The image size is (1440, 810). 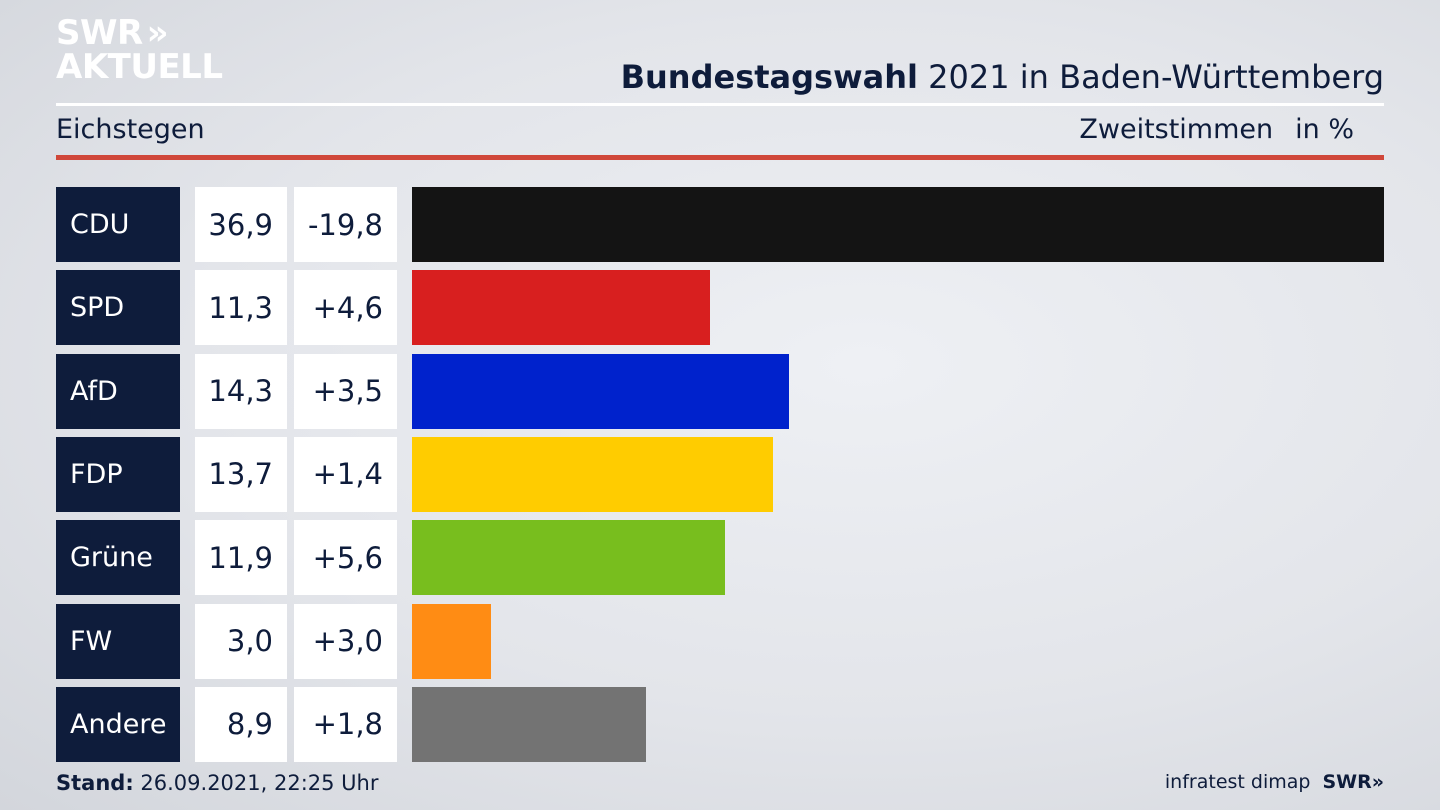 What do you see at coordinates (720, 724) in the screenshot?
I see `result-row: Andere 8,9 +1,8` at bounding box center [720, 724].